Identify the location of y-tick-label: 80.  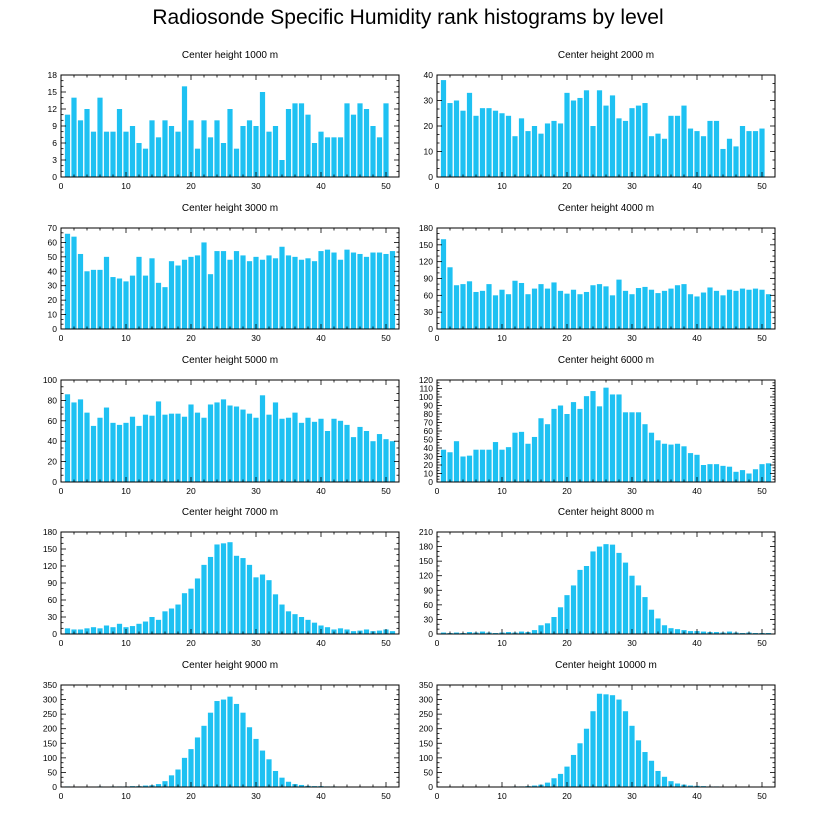
(53, 400).